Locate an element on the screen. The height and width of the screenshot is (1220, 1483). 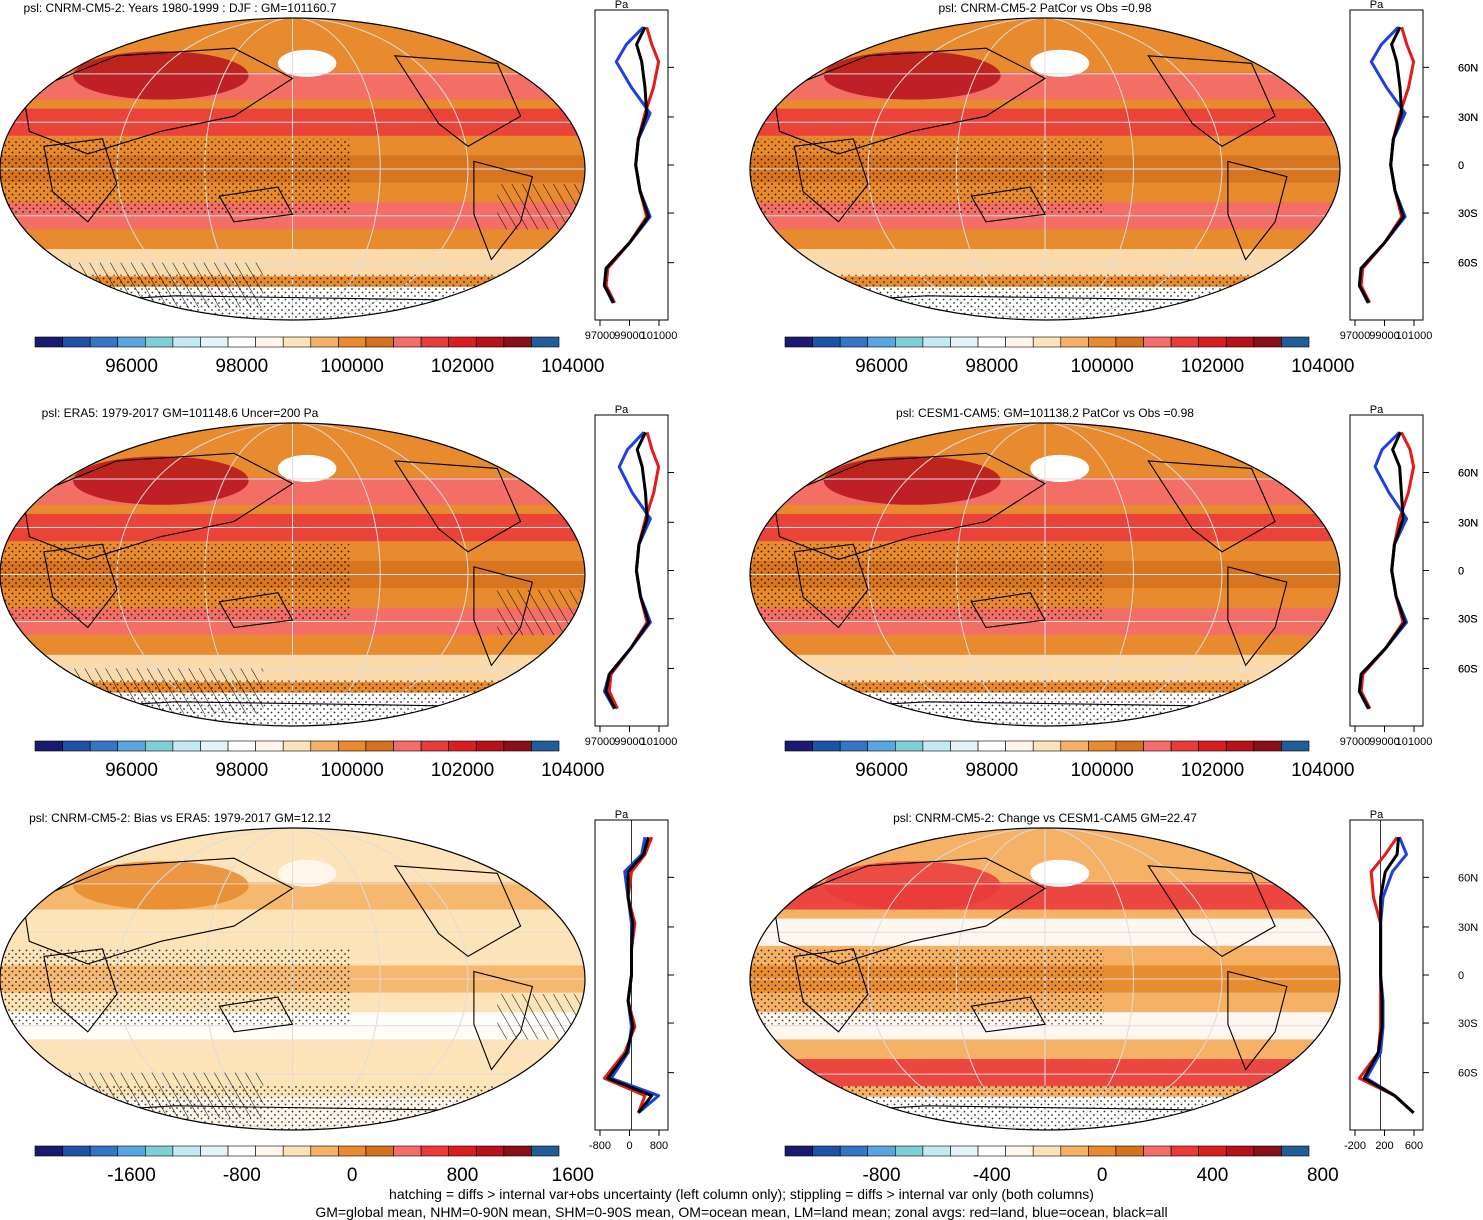
colorbar-label: 104000 is located at coordinates (572, 770).